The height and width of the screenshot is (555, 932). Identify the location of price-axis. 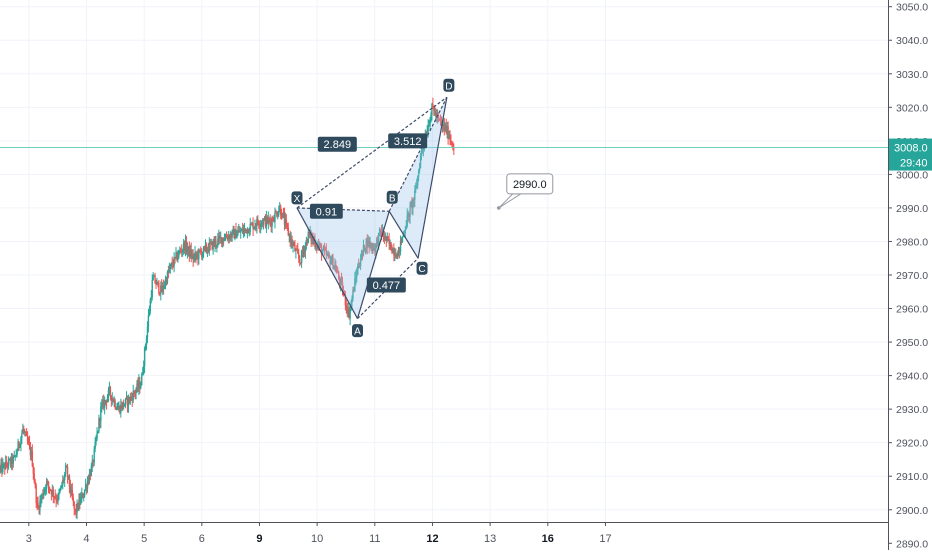
(910, 275).